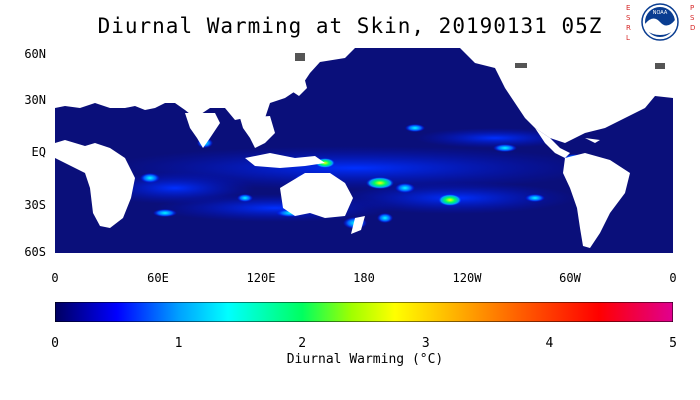 This screenshot has width=700, height=400. What do you see at coordinates (552, 143) in the screenshot?
I see `central-america` at bounding box center [552, 143].